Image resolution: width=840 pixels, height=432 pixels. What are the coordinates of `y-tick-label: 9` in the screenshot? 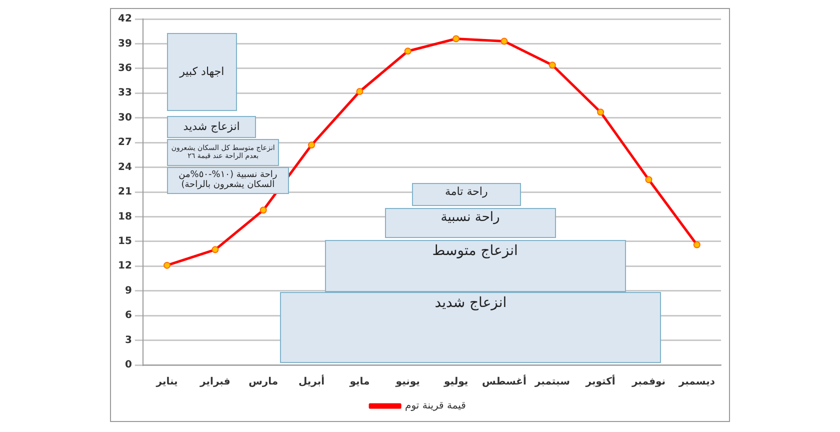 It's located at (128, 290).